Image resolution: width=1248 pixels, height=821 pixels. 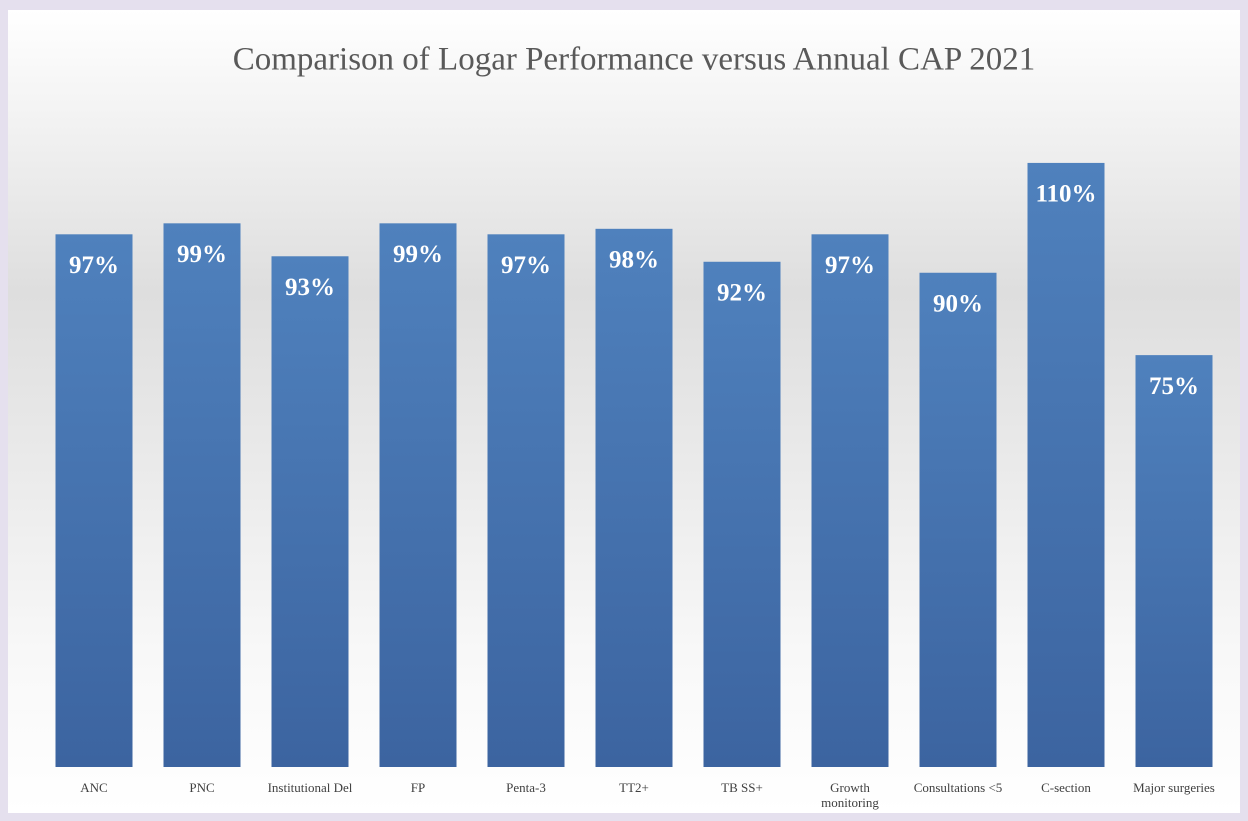 What do you see at coordinates (742, 293) in the screenshot?
I see `data-label: 92%` at bounding box center [742, 293].